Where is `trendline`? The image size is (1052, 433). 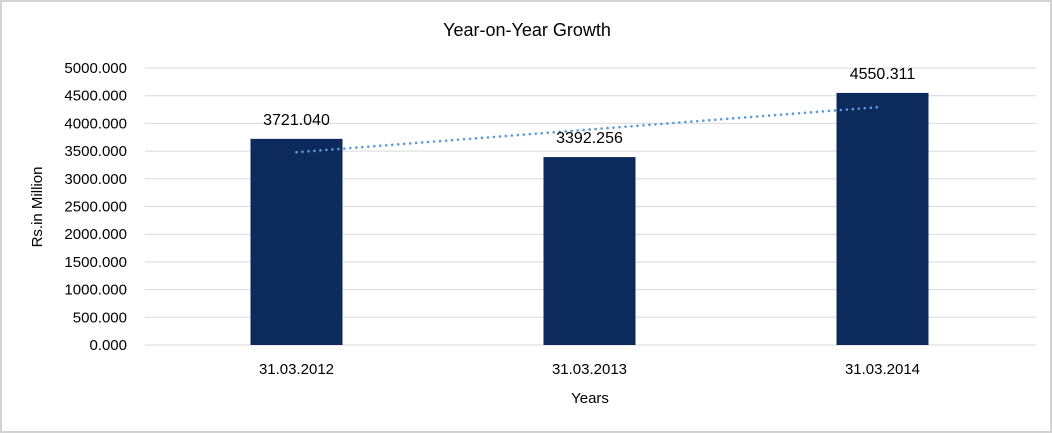
trendline is located at coordinates (589, 129).